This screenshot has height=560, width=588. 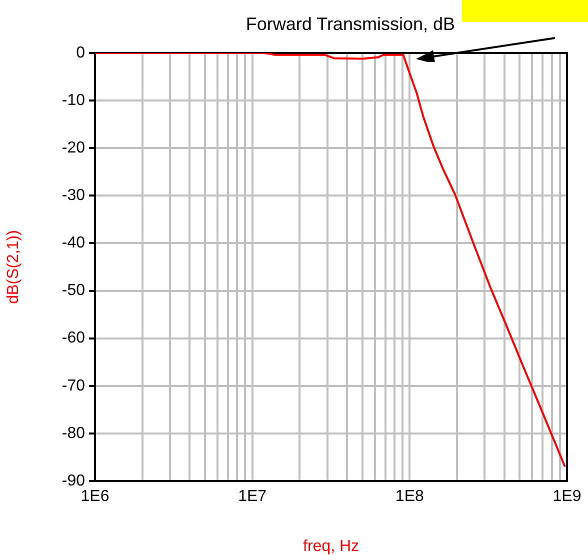 What do you see at coordinates (74, 338) in the screenshot?
I see `y-tick-label: -60` at bounding box center [74, 338].